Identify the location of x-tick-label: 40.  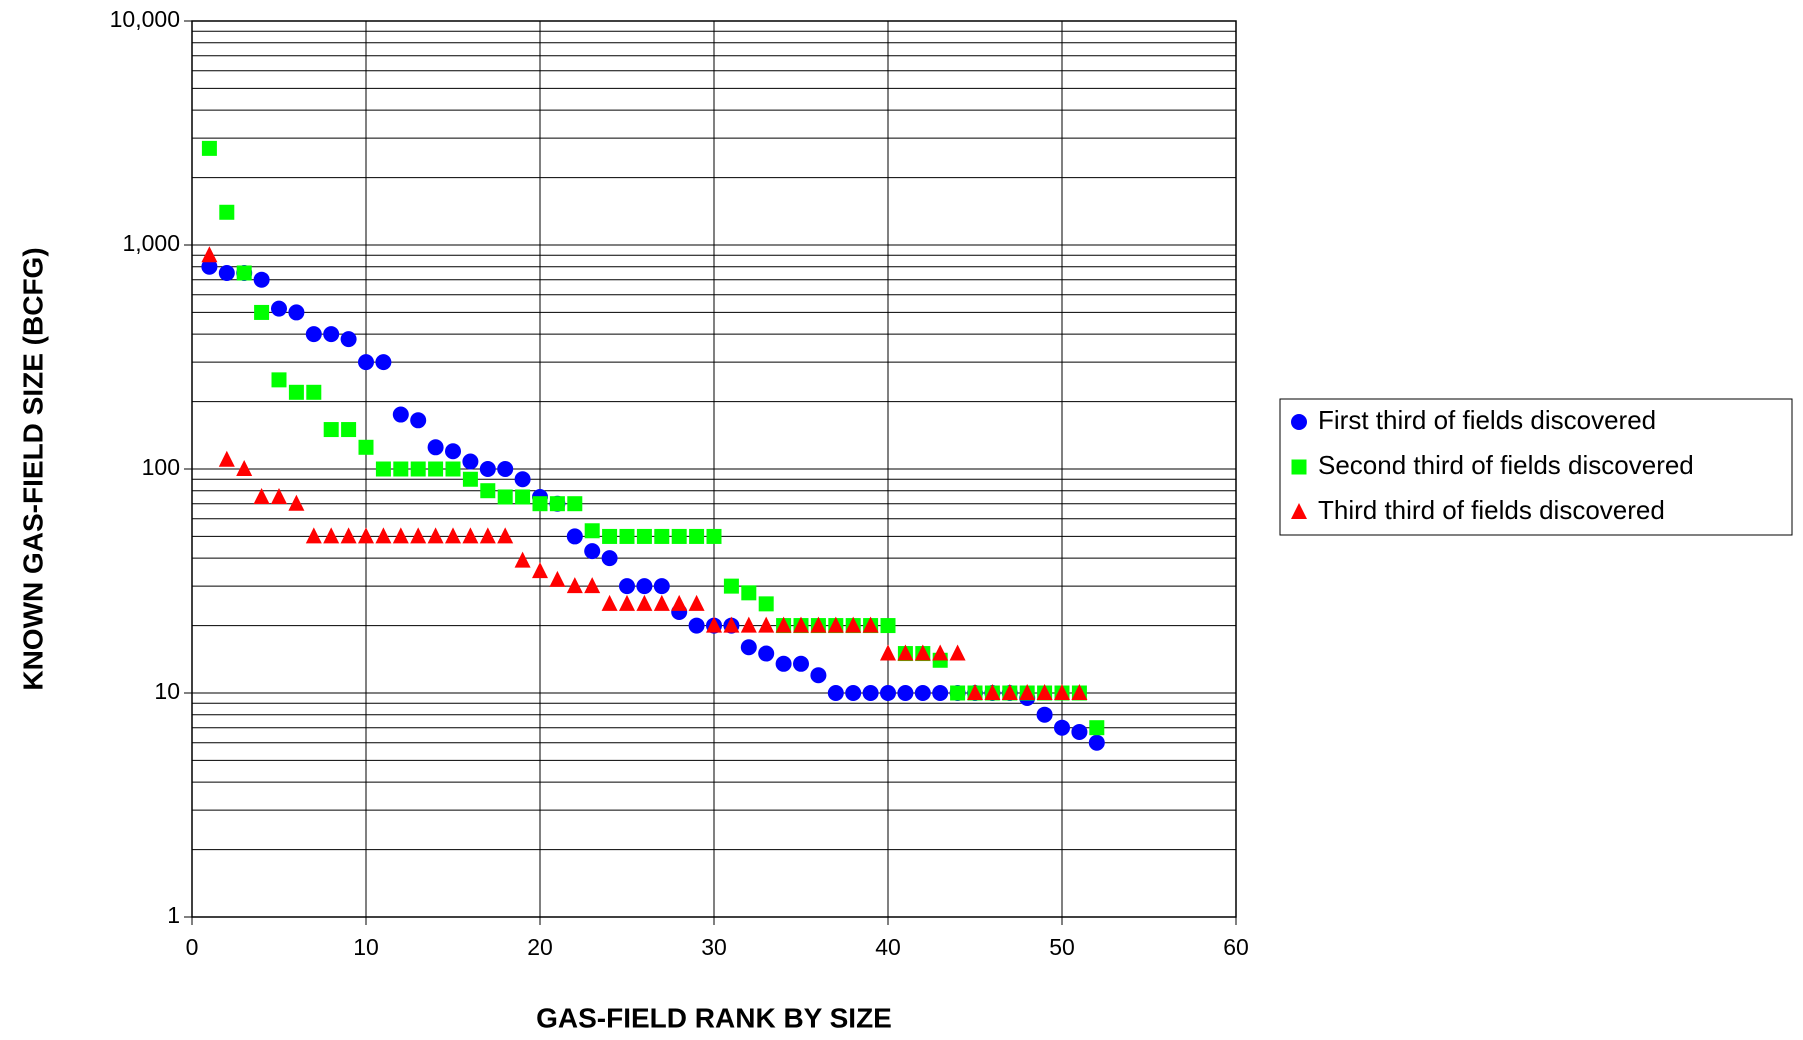
(888, 947).